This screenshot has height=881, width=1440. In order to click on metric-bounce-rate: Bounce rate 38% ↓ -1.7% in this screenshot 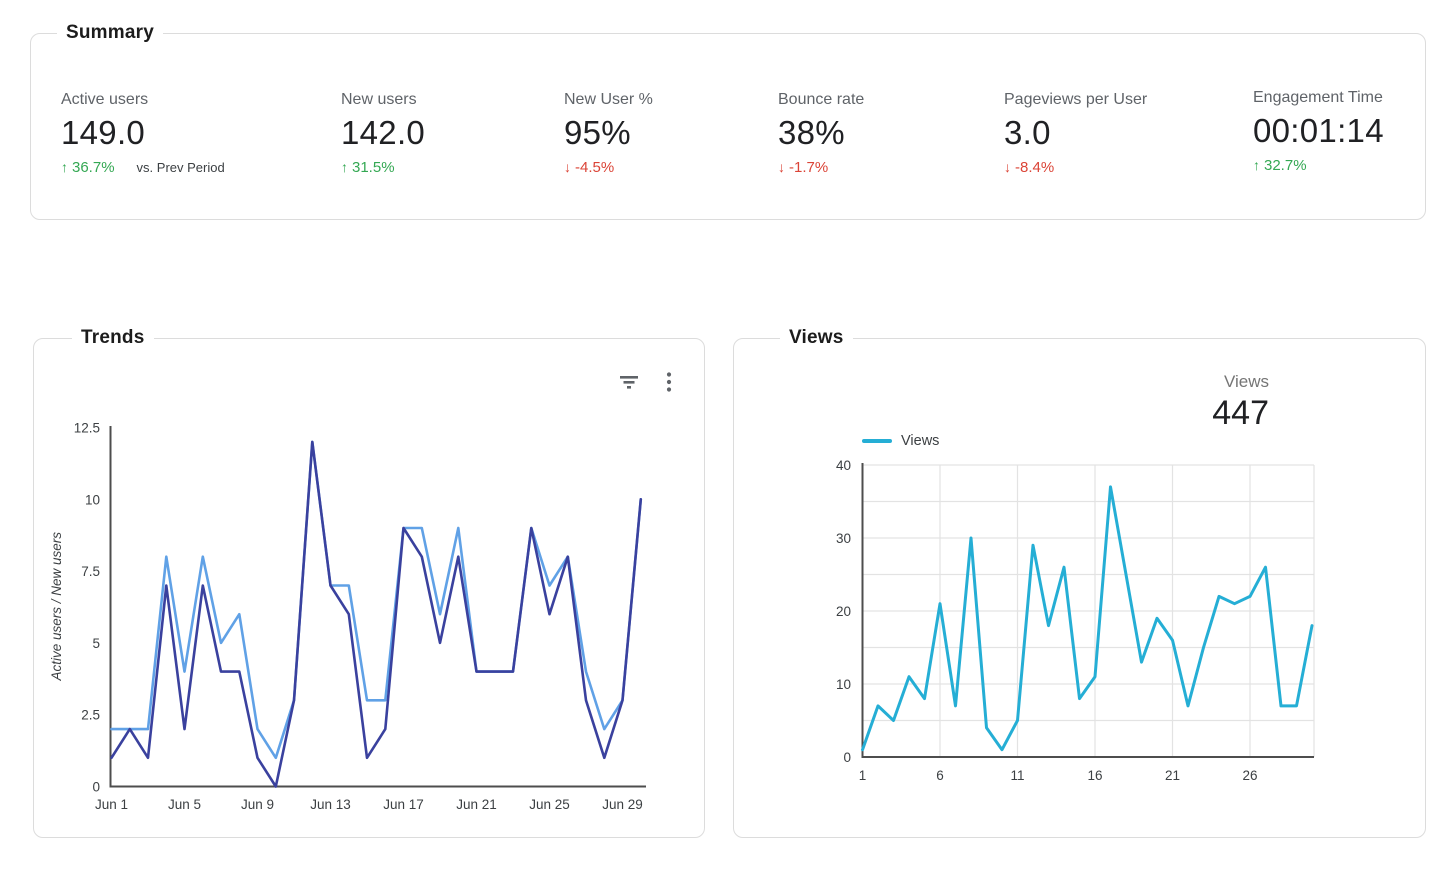, I will do `click(821, 133)`.